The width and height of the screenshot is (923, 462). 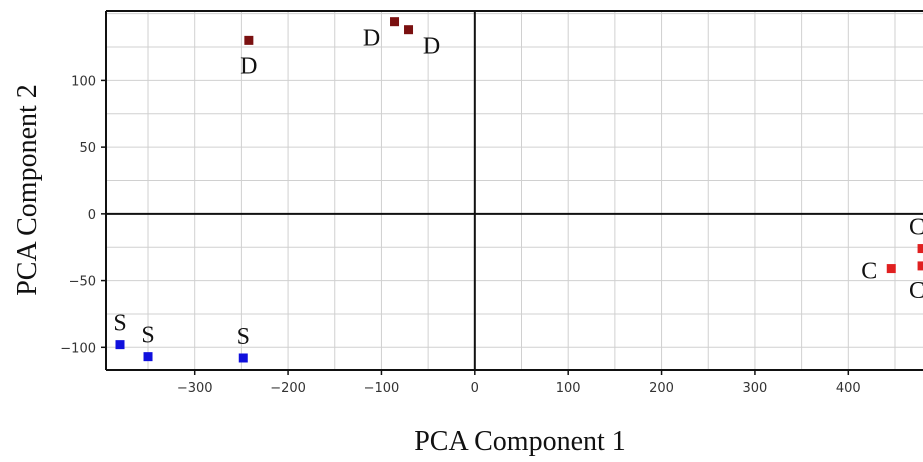 What do you see at coordinates (520, 441) in the screenshot?
I see `x-axis-title: PCA Component 1` at bounding box center [520, 441].